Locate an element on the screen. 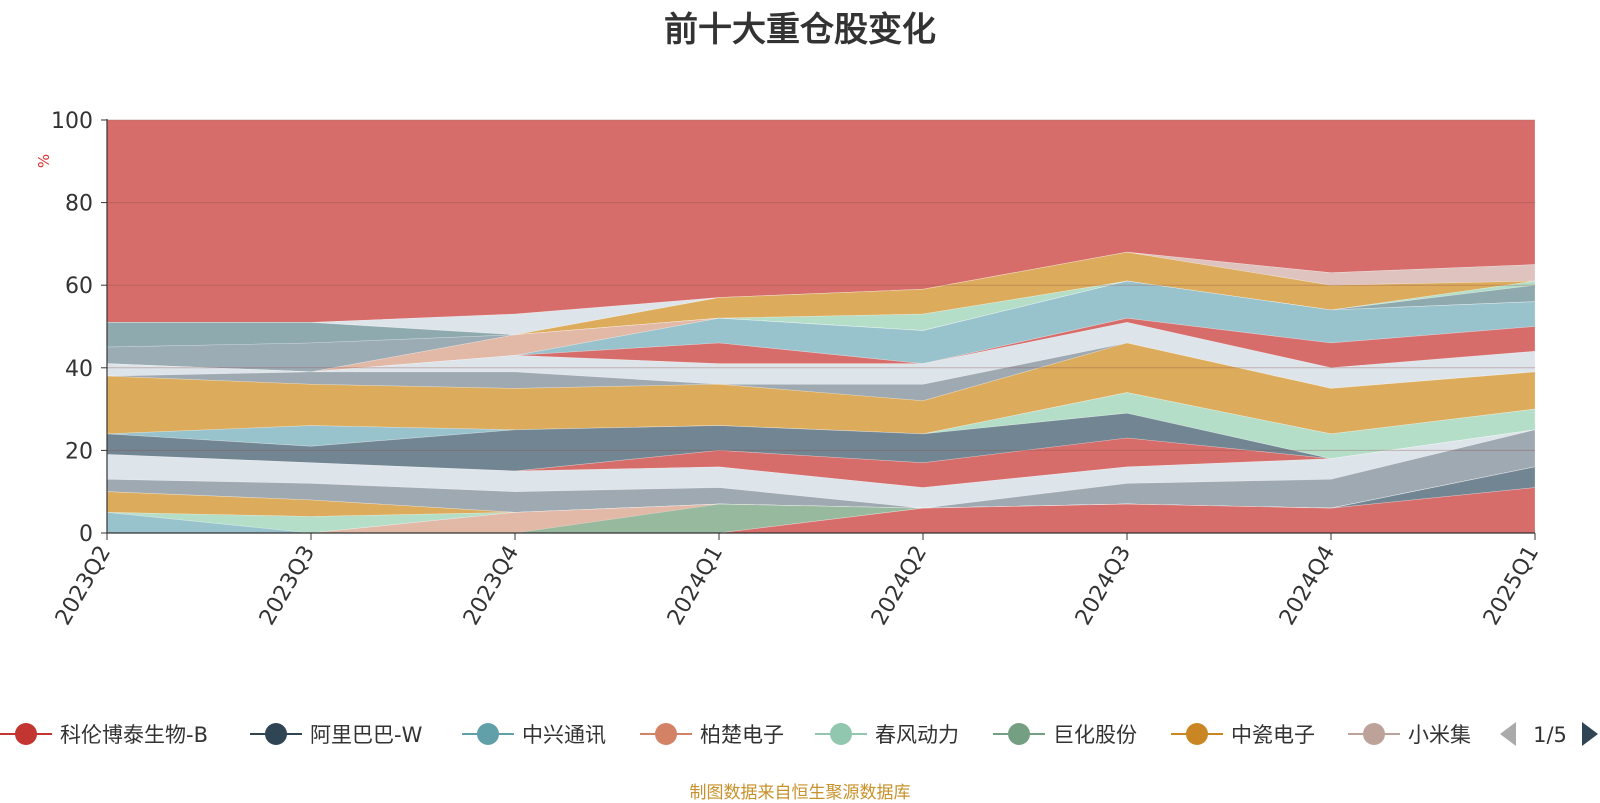  y-axis-label: % is located at coordinates (44, 161).